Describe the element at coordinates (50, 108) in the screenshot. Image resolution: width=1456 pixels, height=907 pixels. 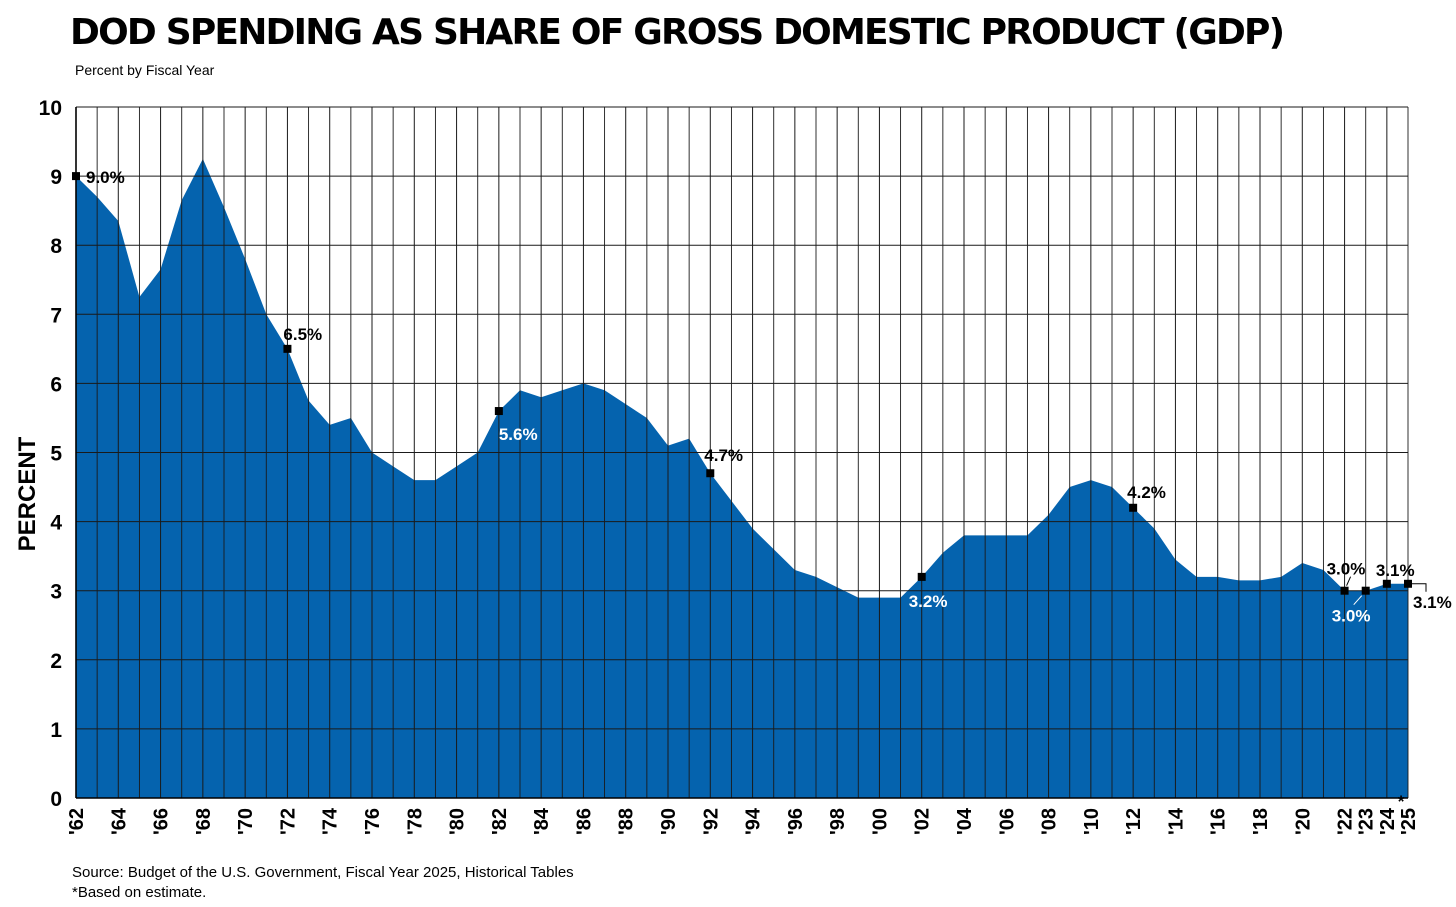
I see `y-tick-label: 10` at that location.